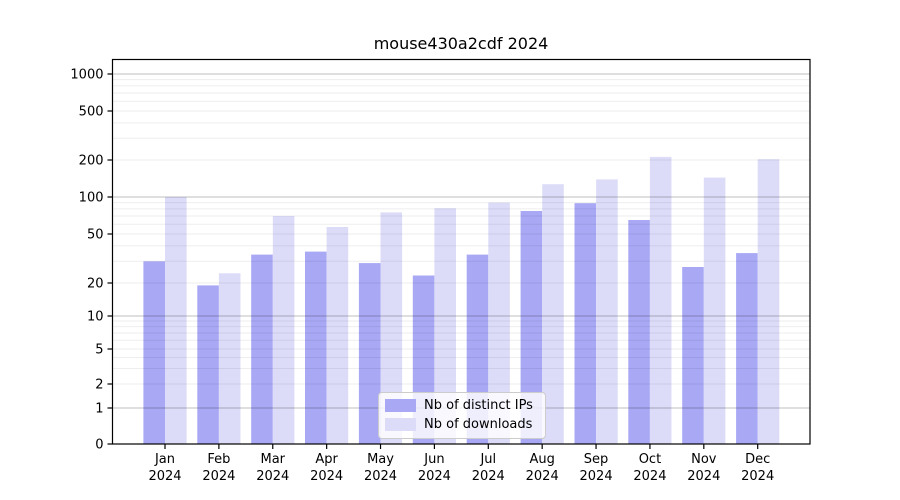 The image size is (900, 500). Describe the element at coordinates (99, 409) in the screenshot. I see `y-tick-label: 1` at that location.